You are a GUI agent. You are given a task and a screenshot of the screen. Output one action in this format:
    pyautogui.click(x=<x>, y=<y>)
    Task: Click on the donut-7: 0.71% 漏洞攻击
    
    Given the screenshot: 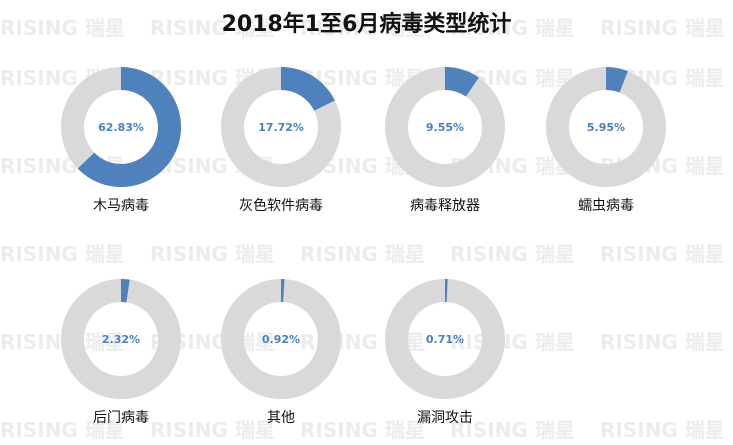 What is the action you would take?
    pyautogui.click(x=444, y=352)
    